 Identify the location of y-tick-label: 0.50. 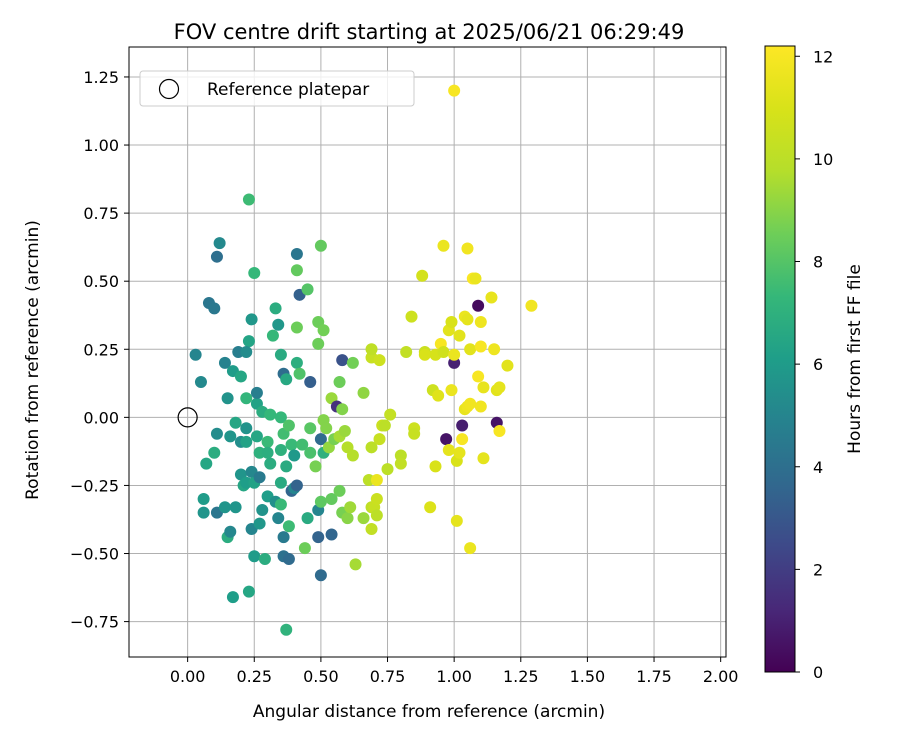
(101, 281).